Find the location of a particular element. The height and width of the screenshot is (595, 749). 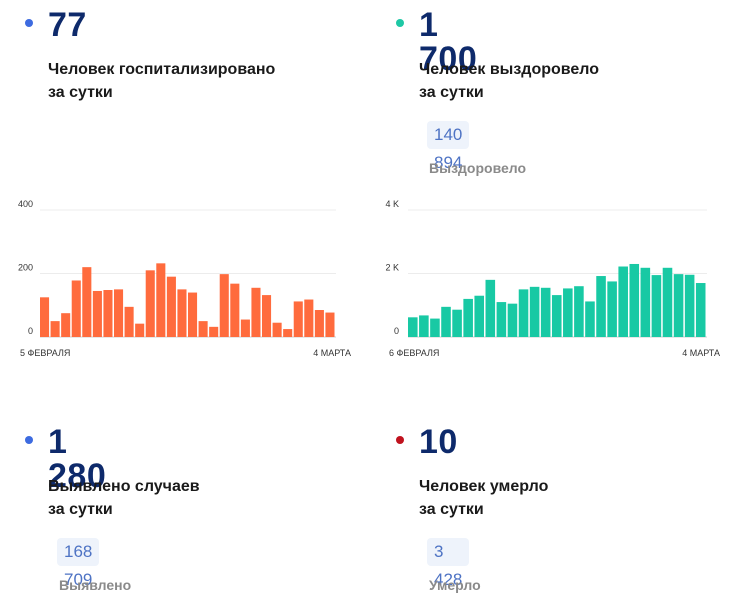

recovered-value: 1 700 is located at coordinates (448, 42).